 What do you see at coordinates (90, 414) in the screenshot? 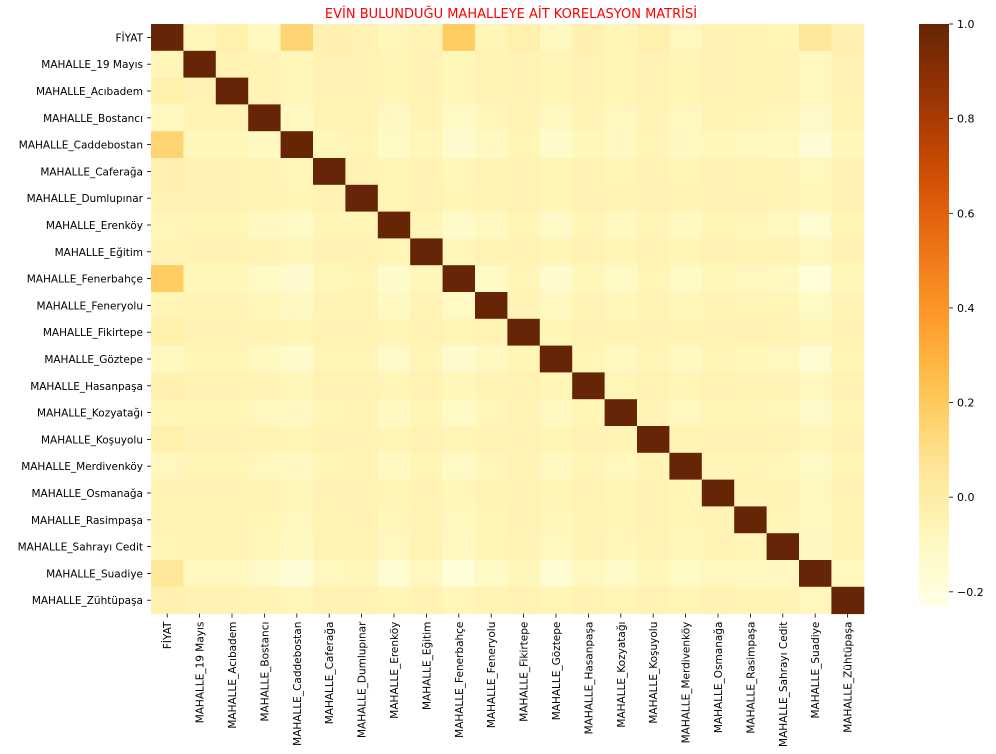
I see `y-tick-label: MAHALLE_Kozyatağı` at bounding box center [90, 414].